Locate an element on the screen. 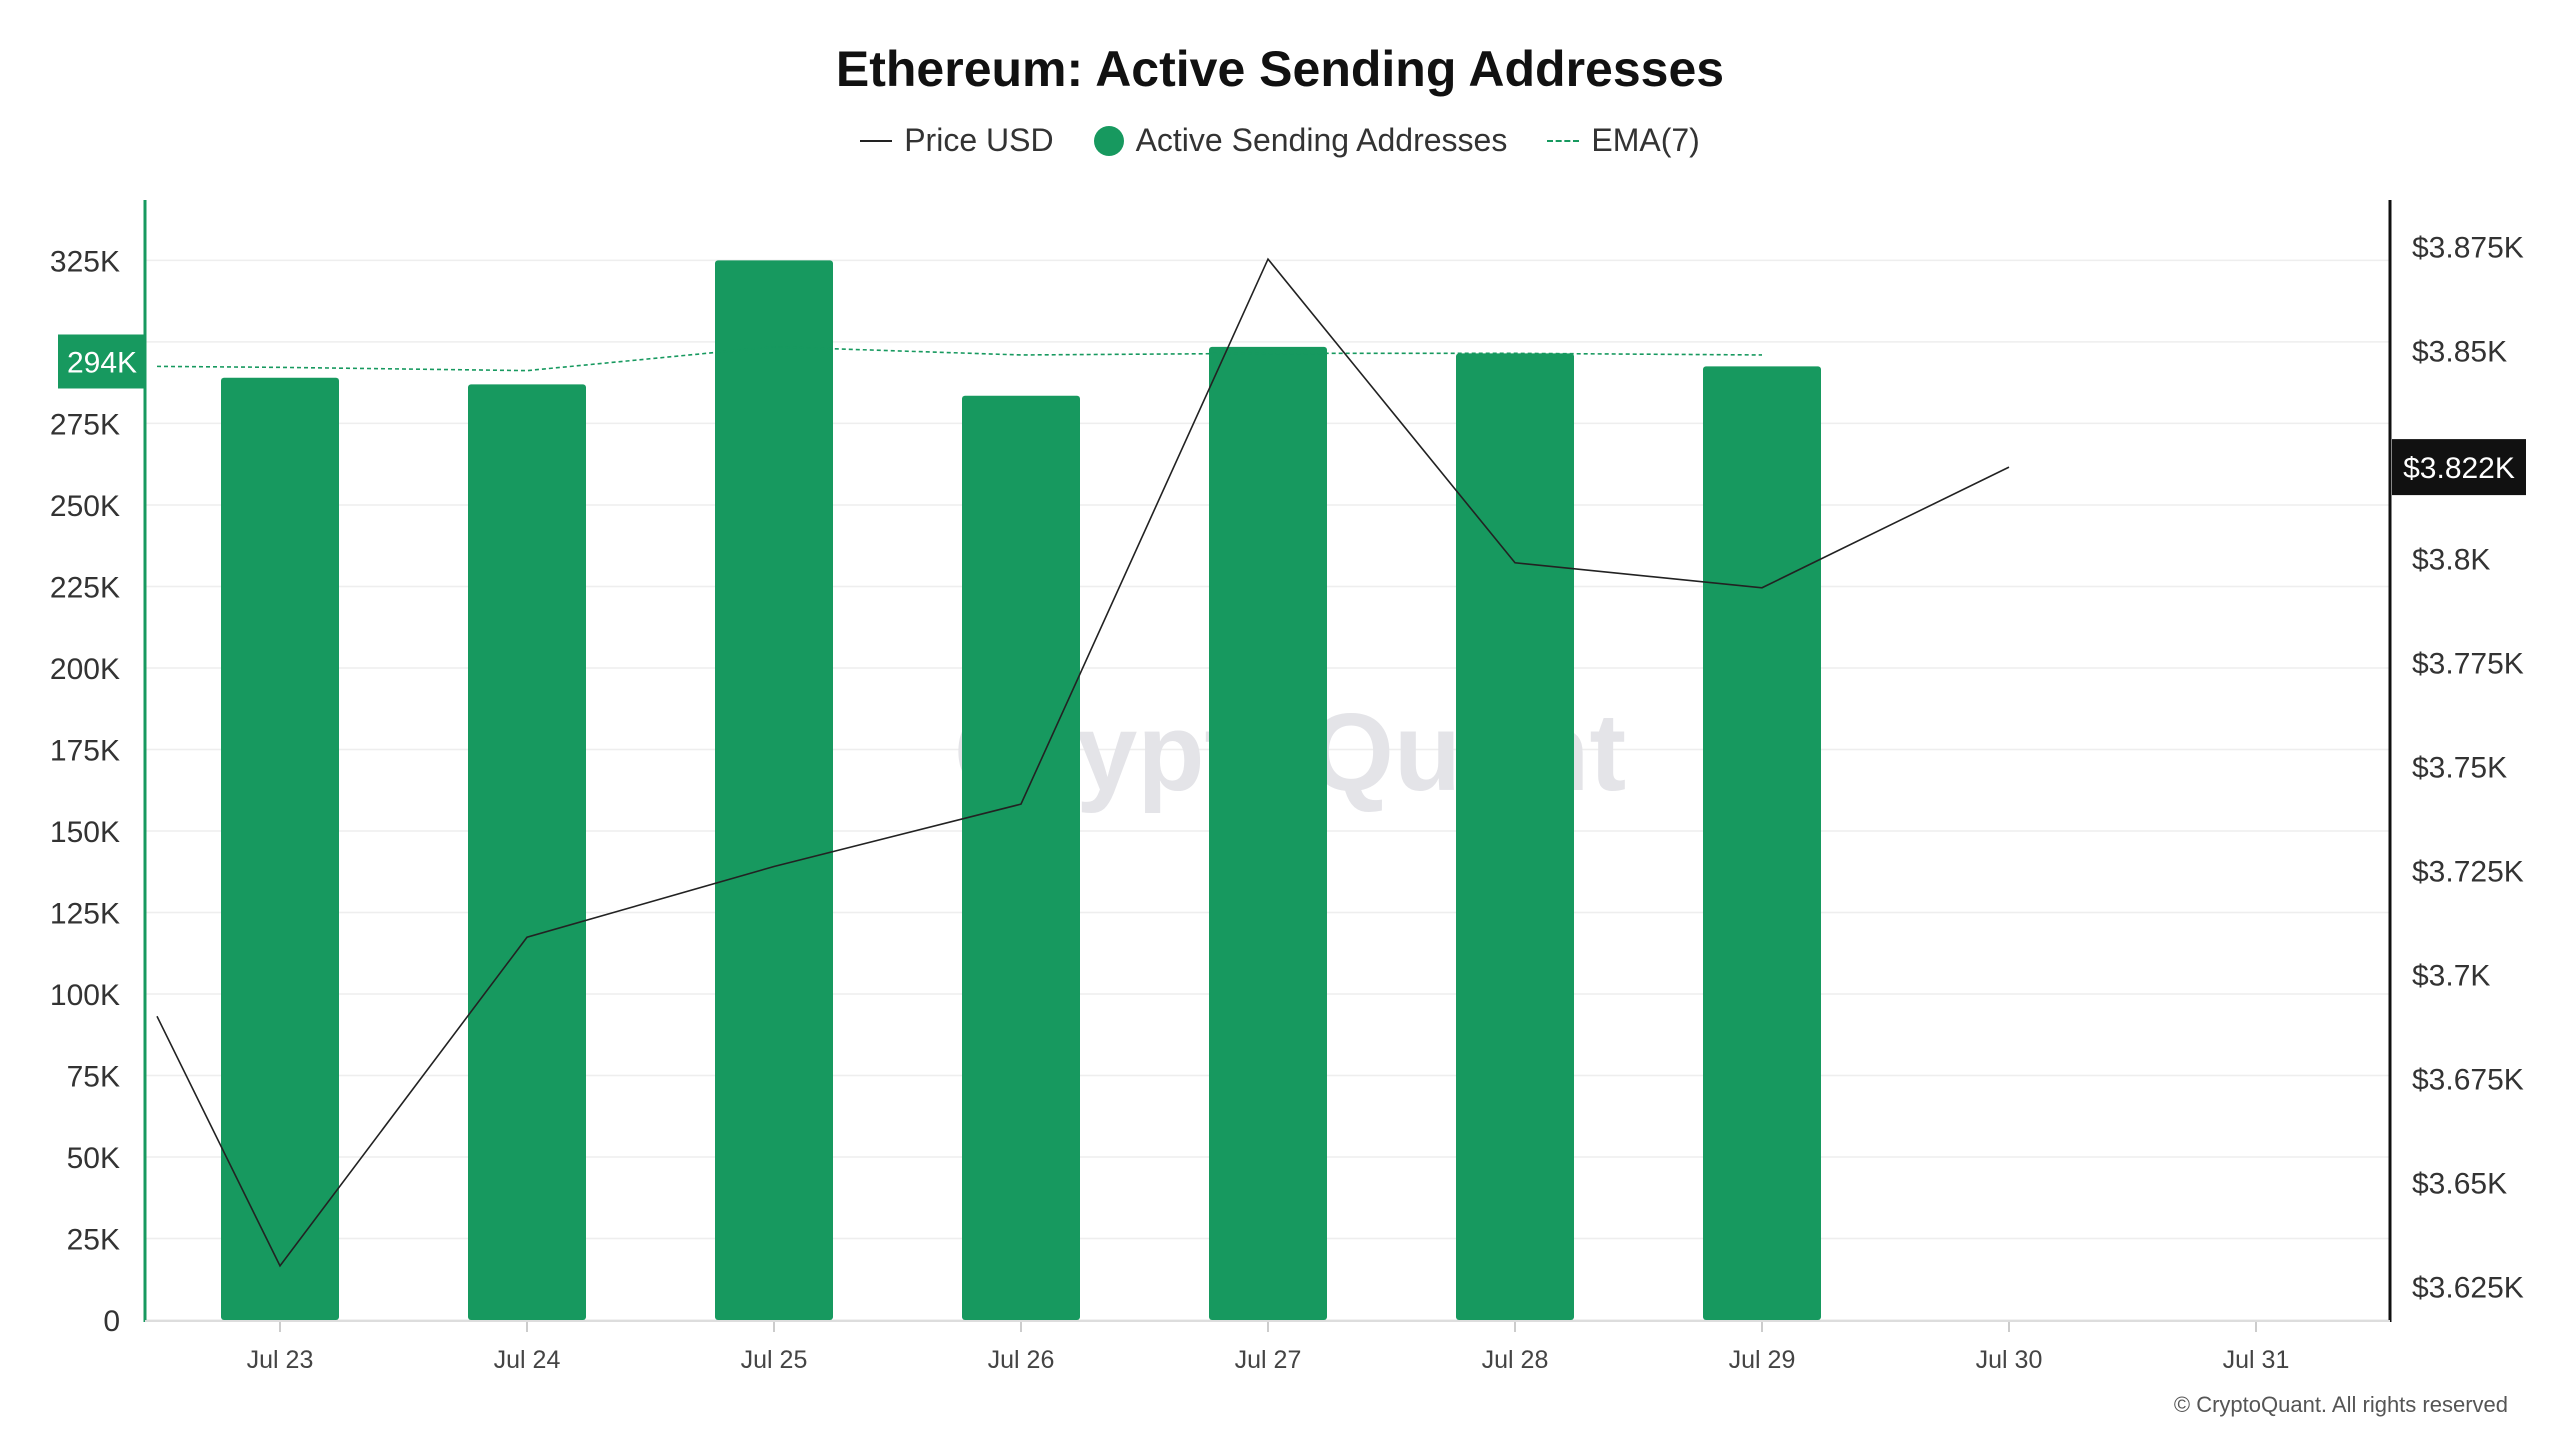 The width and height of the screenshot is (2560, 1440). legend-line-icon is located at coordinates (876, 140).